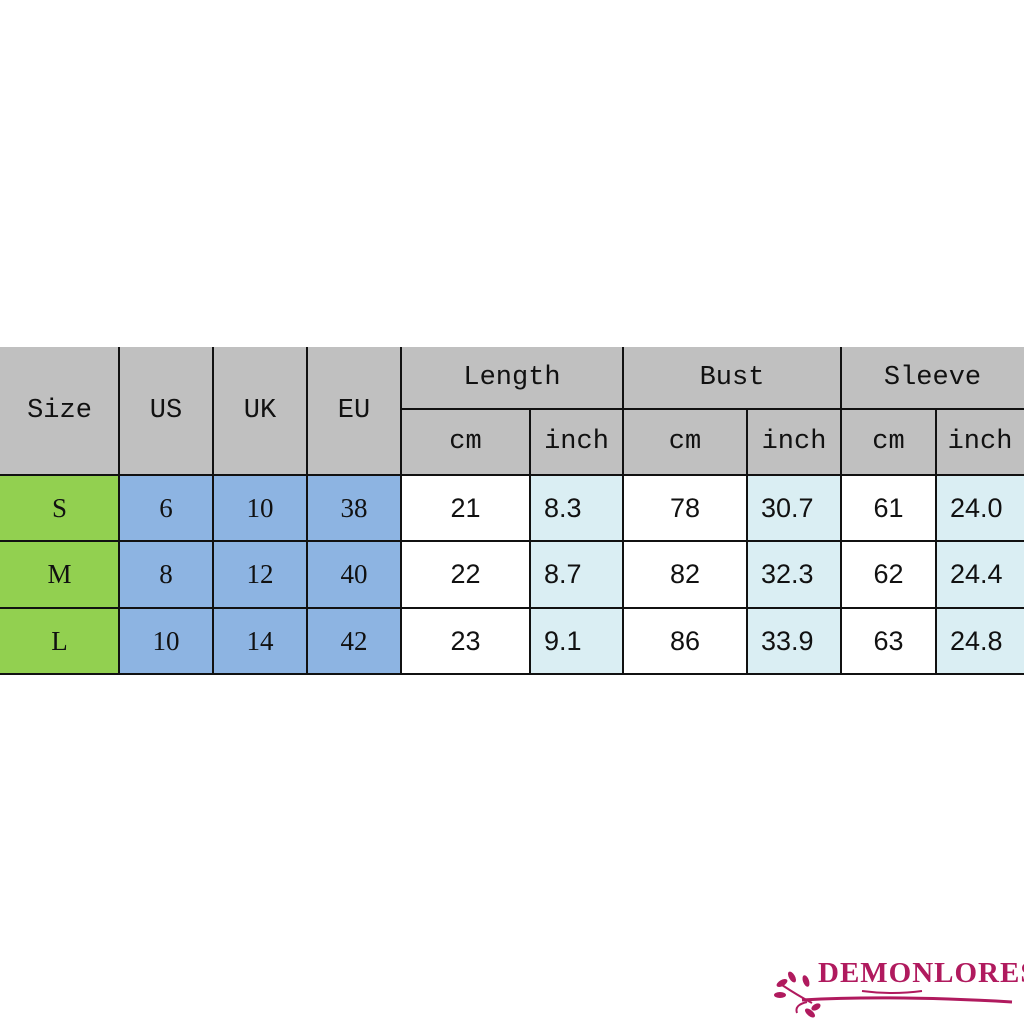 The height and width of the screenshot is (1024, 1024). What do you see at coordinates (976, 641) in the screenshot?
I see `cell-sleeve-inch-text: 24.8` at bounding box center [976, 641].